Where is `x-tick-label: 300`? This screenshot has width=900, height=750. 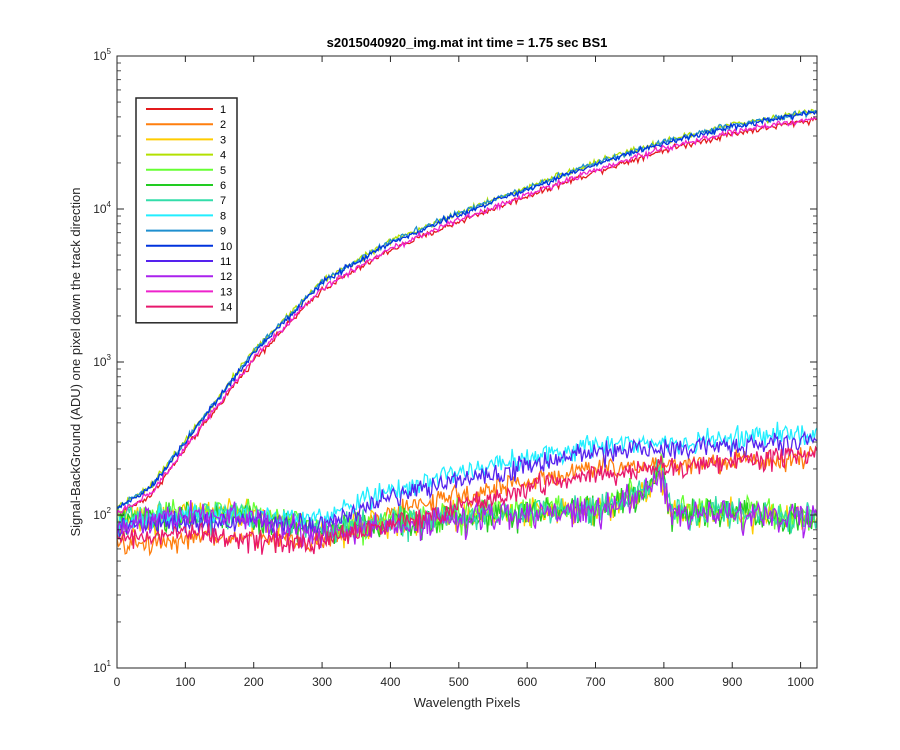 x-tick-label: 300 is located at coordinates (322, 682).